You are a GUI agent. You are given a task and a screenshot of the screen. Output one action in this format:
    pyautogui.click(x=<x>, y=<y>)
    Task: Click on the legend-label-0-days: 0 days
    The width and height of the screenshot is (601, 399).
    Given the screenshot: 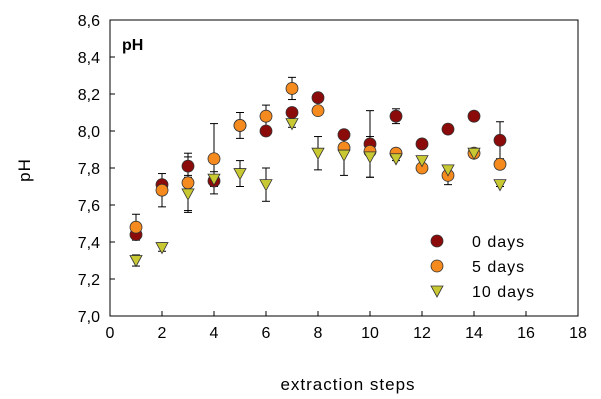 What is the action you would take?
    pyautogui.click(x=498, y=242)
    